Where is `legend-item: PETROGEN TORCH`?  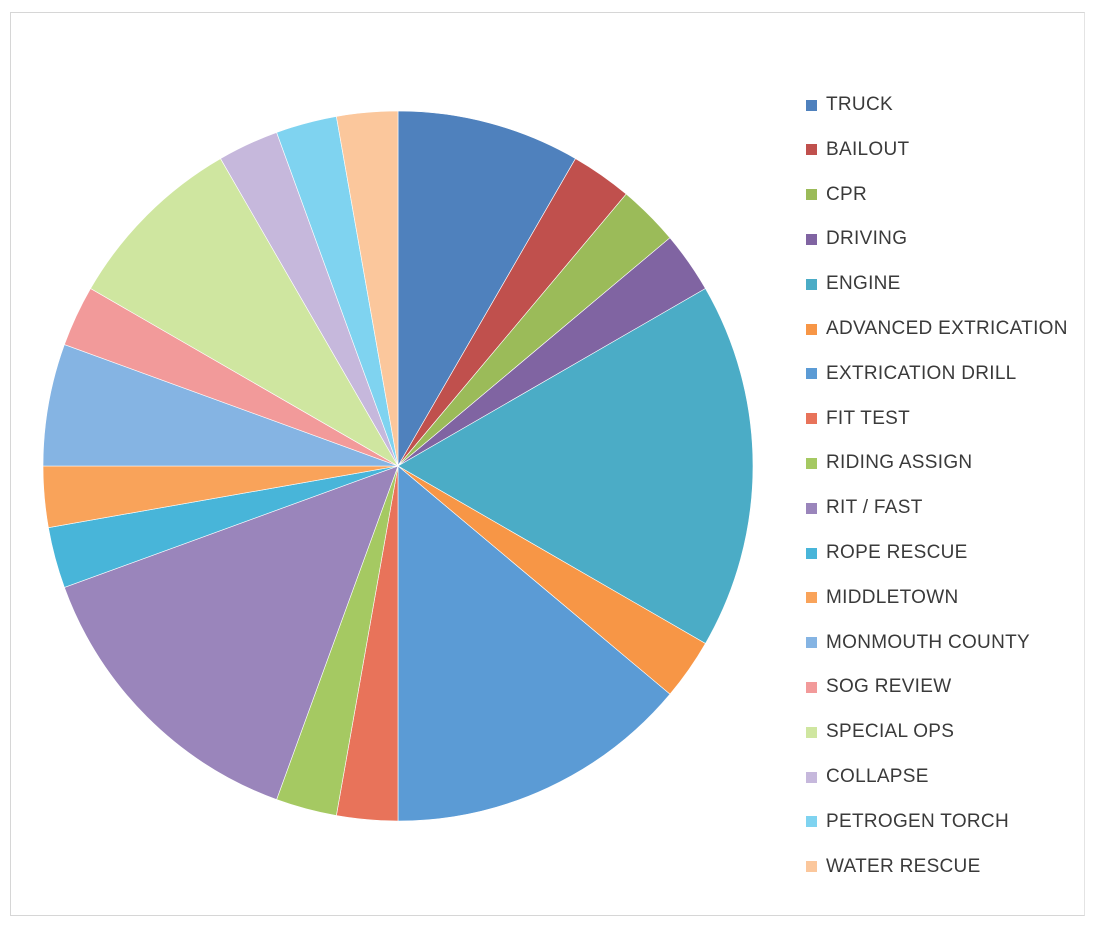 legend-item: PETROGEN TORCH is located at coordinates (907, 822).